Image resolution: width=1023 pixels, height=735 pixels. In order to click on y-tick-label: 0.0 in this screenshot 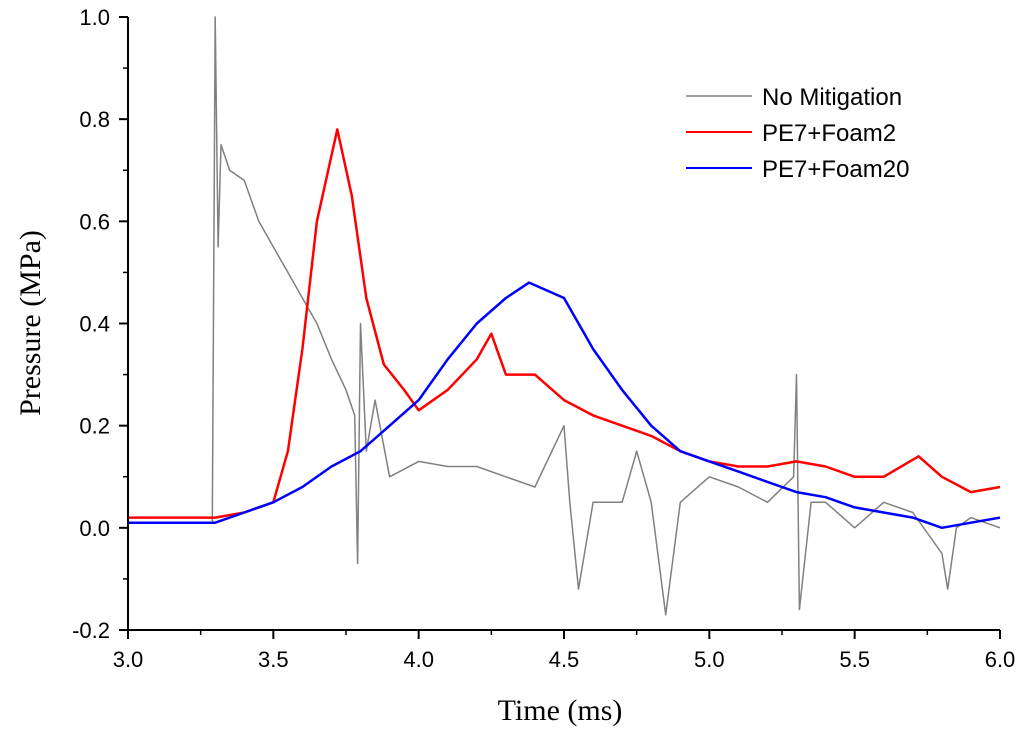, I will do `click(94, 528)`.